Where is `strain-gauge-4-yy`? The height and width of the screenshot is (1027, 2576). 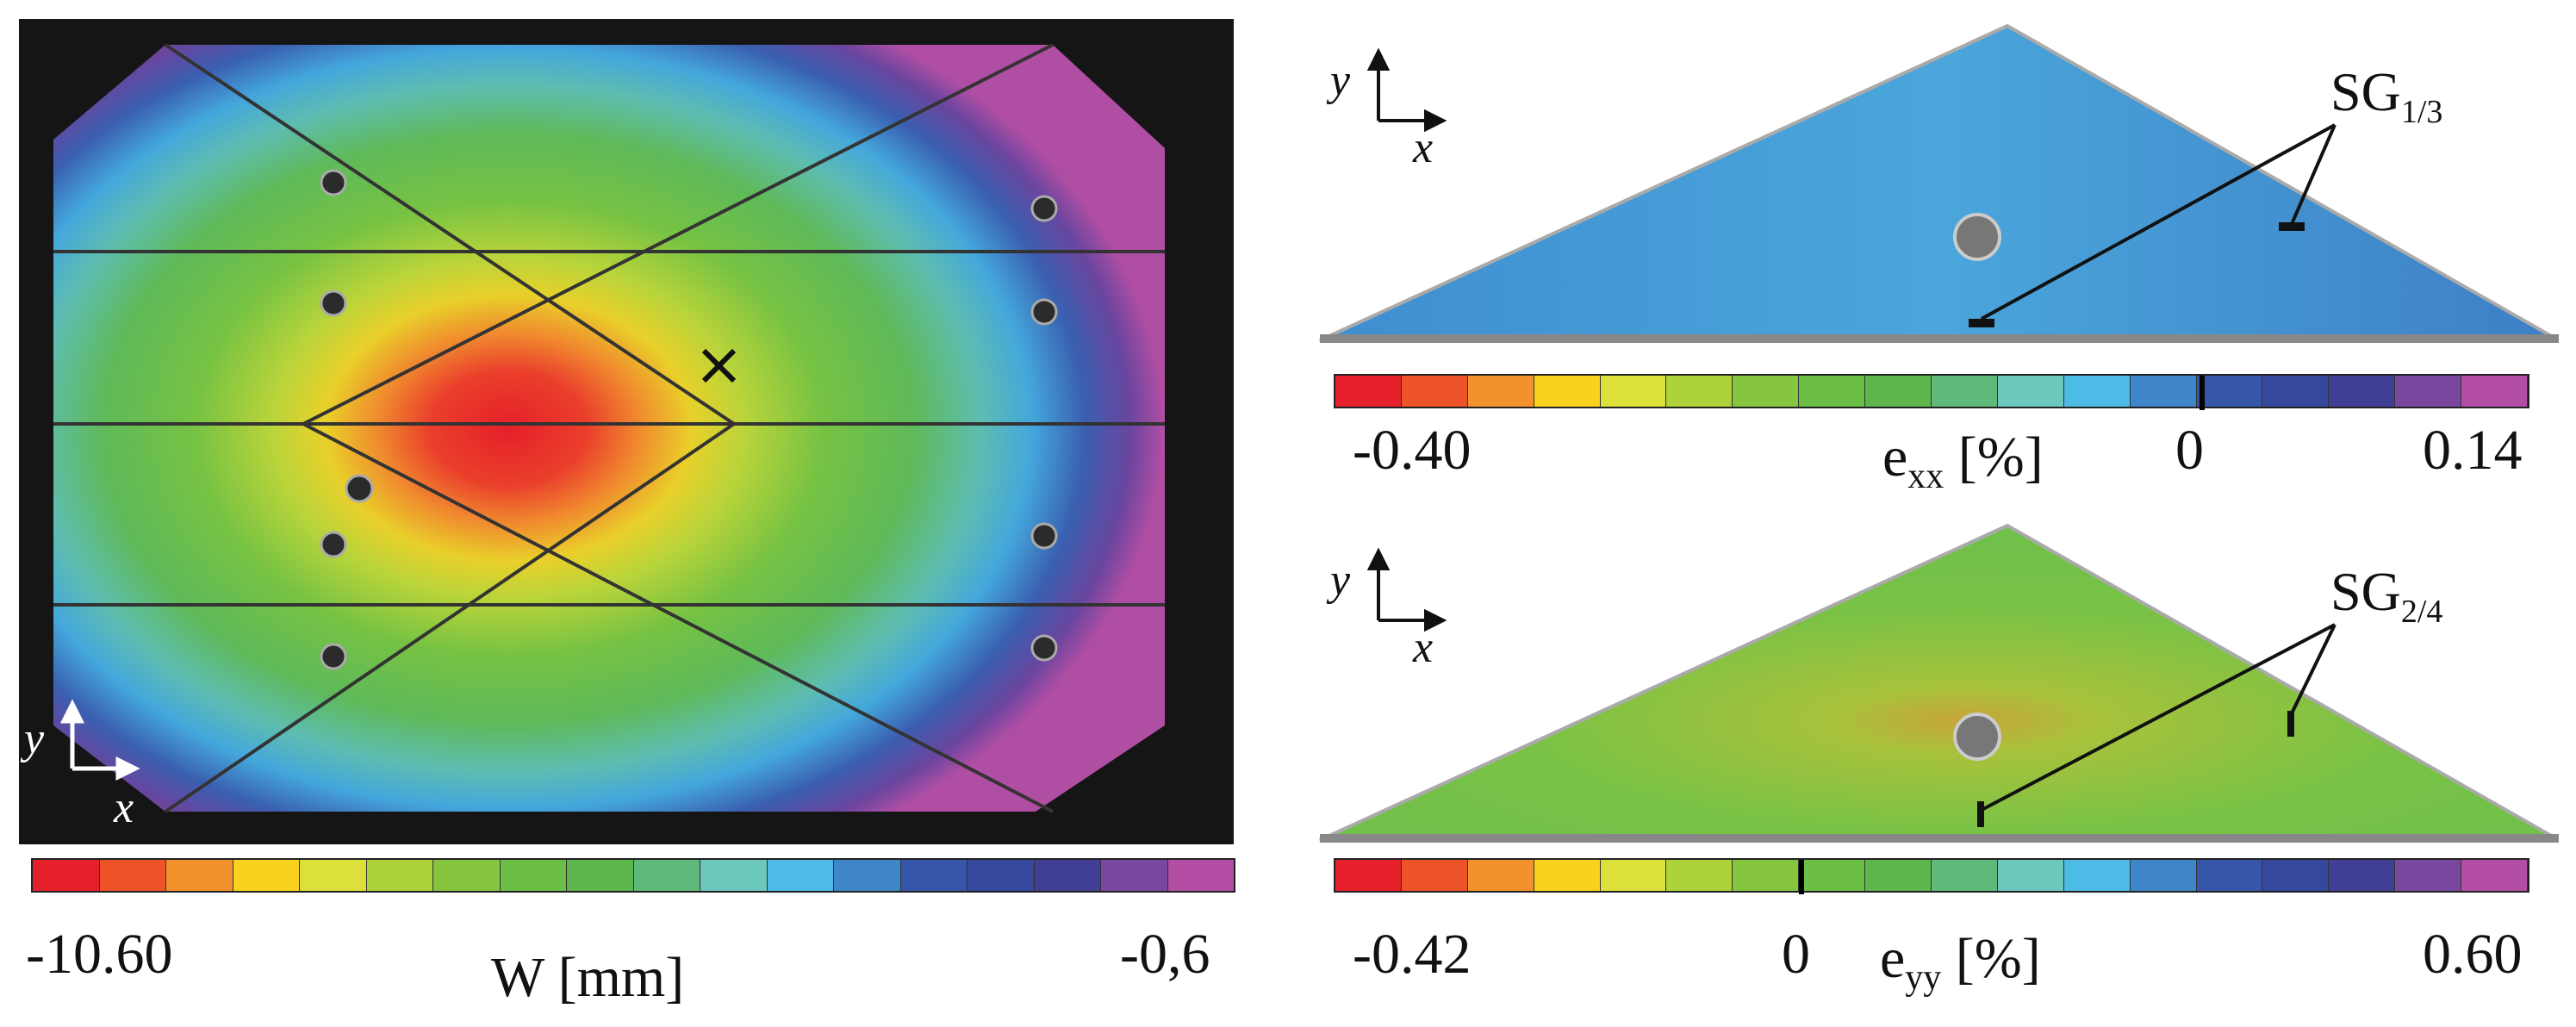
strain-gauge-4-yy is located at coordinates (2291, 724).